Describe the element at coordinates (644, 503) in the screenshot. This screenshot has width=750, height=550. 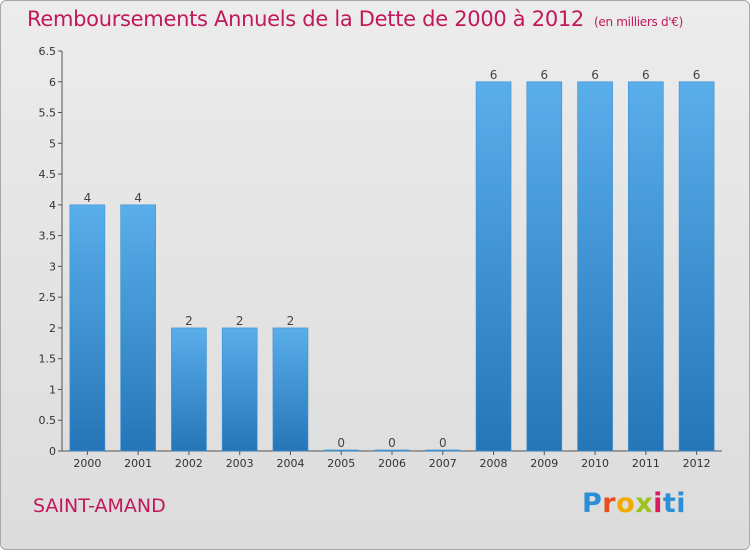
I see `logo-letter: x` at that location.